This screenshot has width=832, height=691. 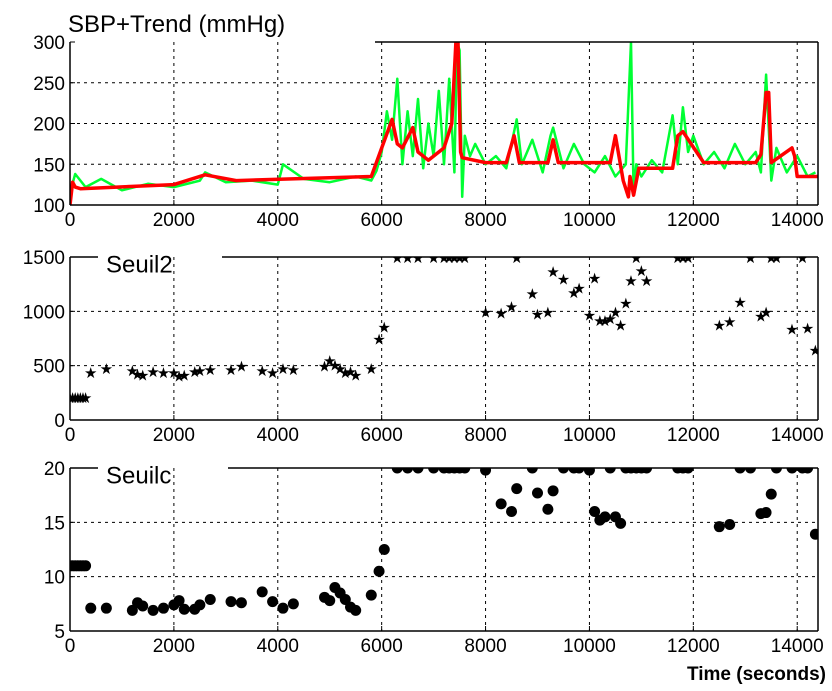 What do you see at coordinates (797, 646) in the screenshot?
I see `x-tick-label: 14000` at bounding box center [797, 646].